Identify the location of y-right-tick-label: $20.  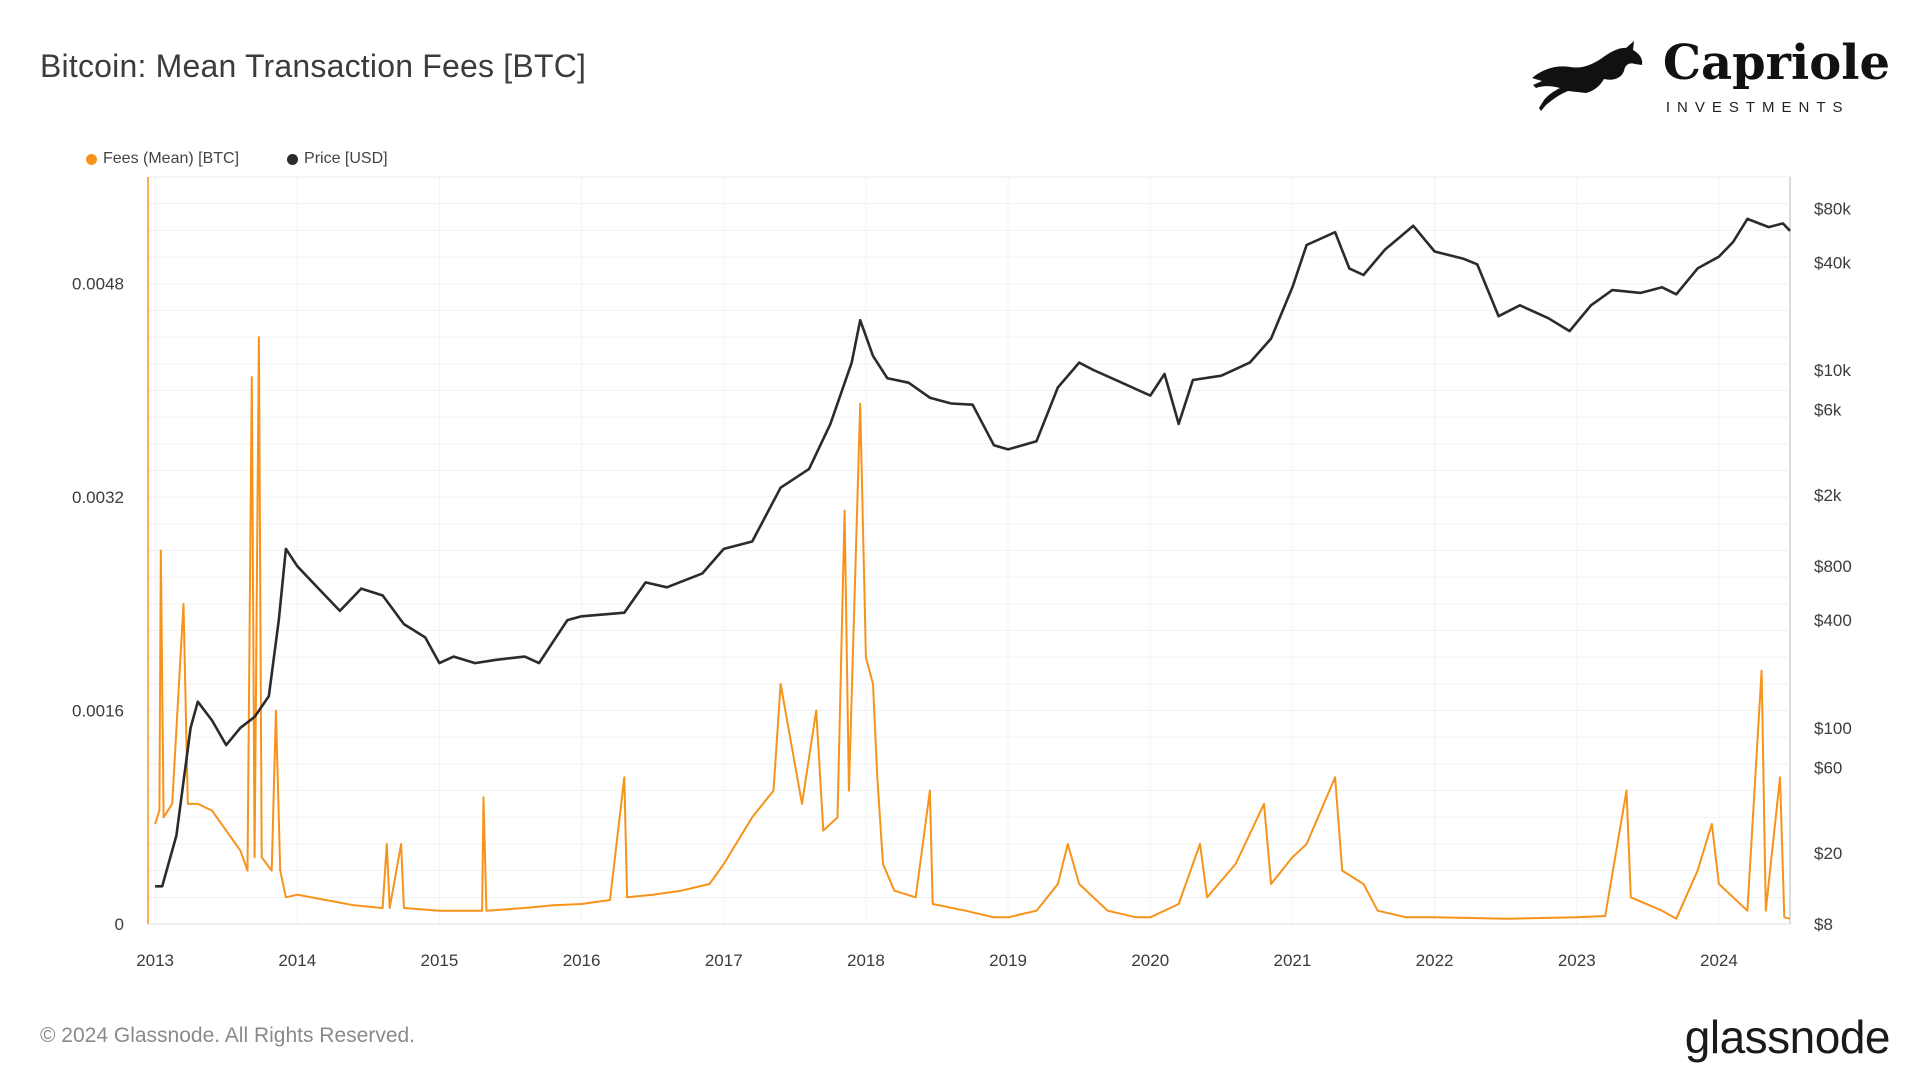
(1828, 853).